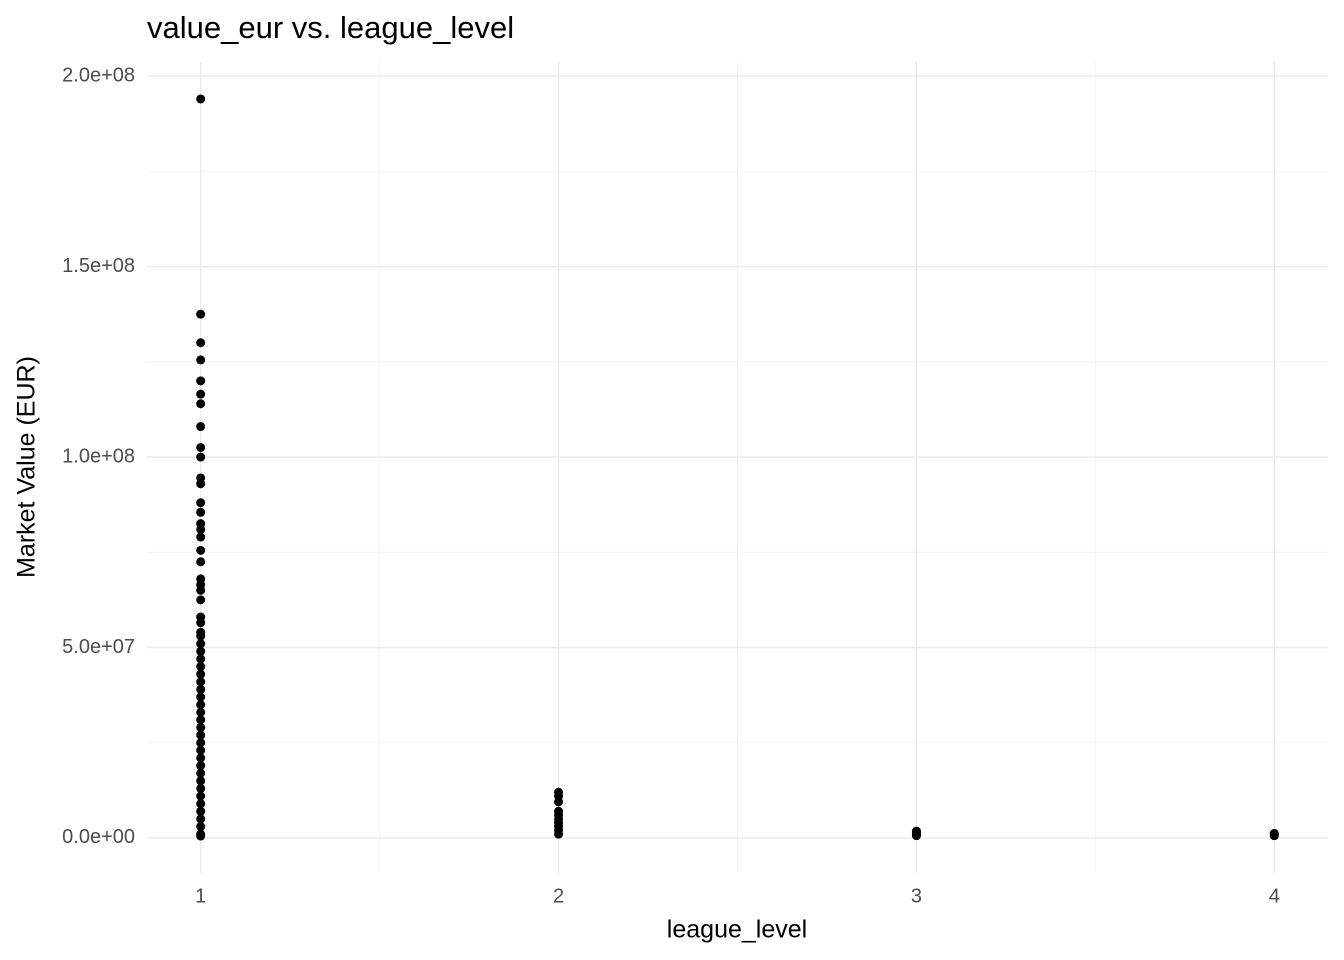  What do you see at coordinates (27, 467) in the screenshot?
I see `y-axis-title: Market Value (EUR)` at bounding box center [27, 467].